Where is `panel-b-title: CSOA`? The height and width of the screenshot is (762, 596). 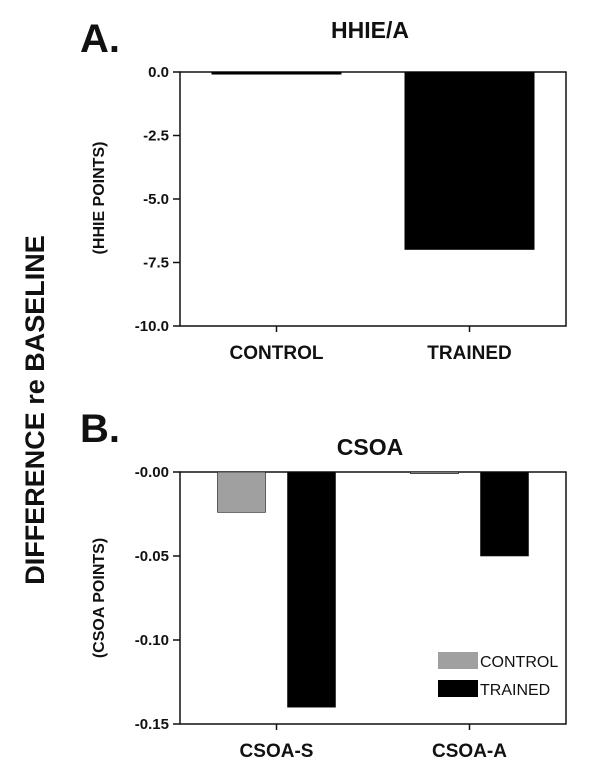
panel-b-title: CSOA is located at coordinates (370, 447).